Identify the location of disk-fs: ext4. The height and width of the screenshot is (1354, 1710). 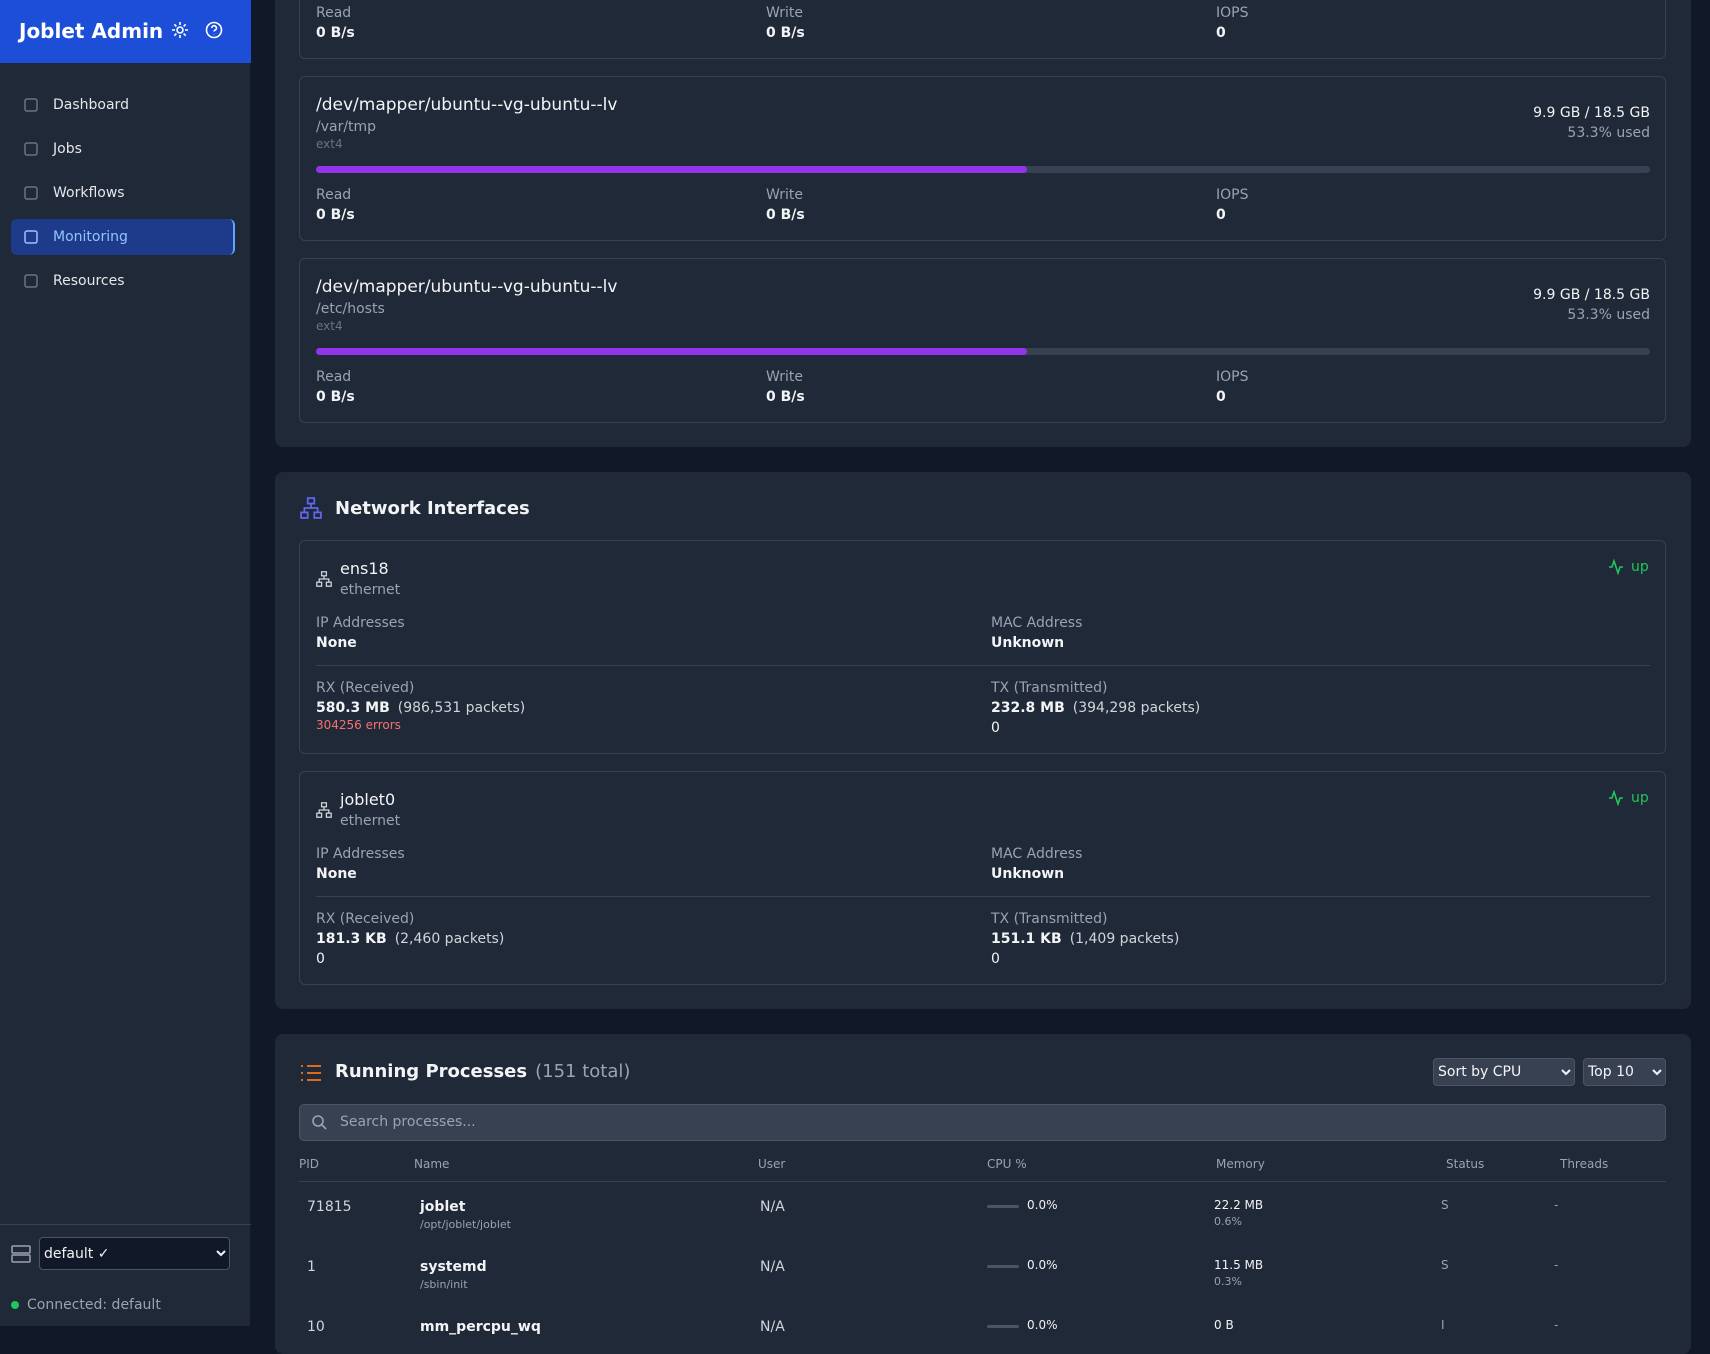
(329, 325).